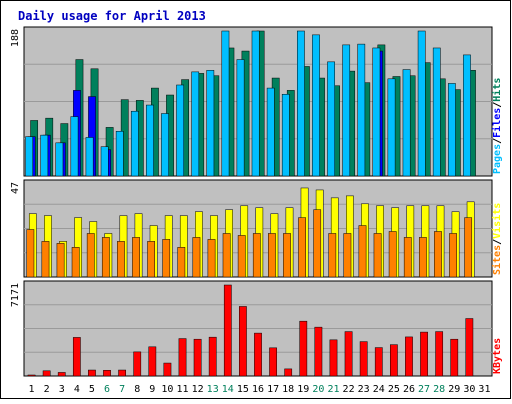 This screenshot has height=404, width=512. Describe the element at coordinates (258, 389) in the screenshot. I see `x-tick-label: 16` at that location.